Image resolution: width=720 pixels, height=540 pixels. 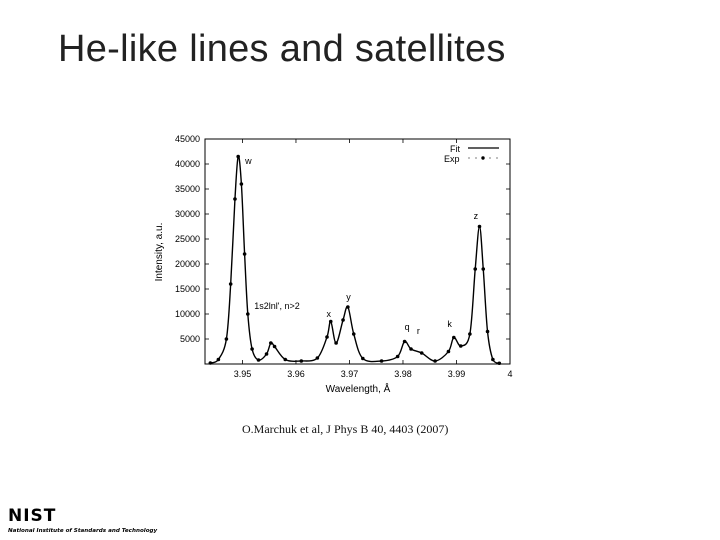 What do you see at coordinates (449, 324) in the screenshot?
I see `annotation-label: k` at bounding box center [449, 324].